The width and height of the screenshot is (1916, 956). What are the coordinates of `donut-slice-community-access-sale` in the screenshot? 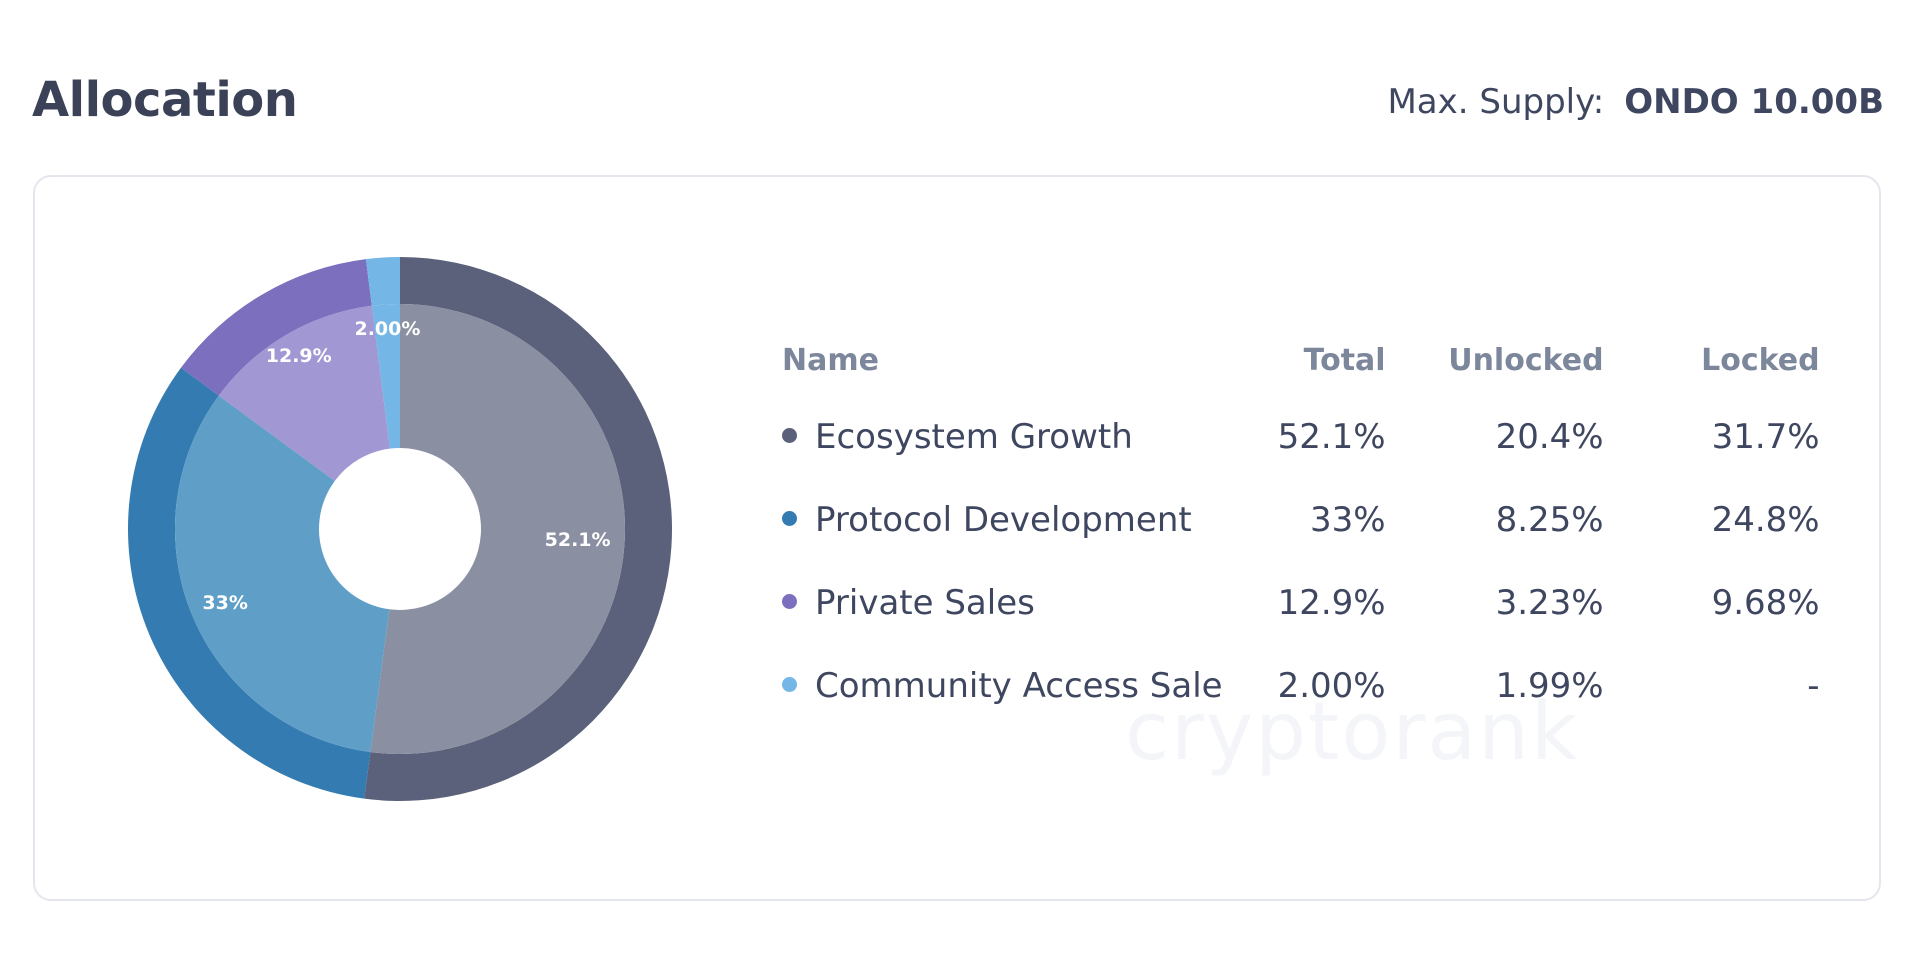 It's located at (382, 281).